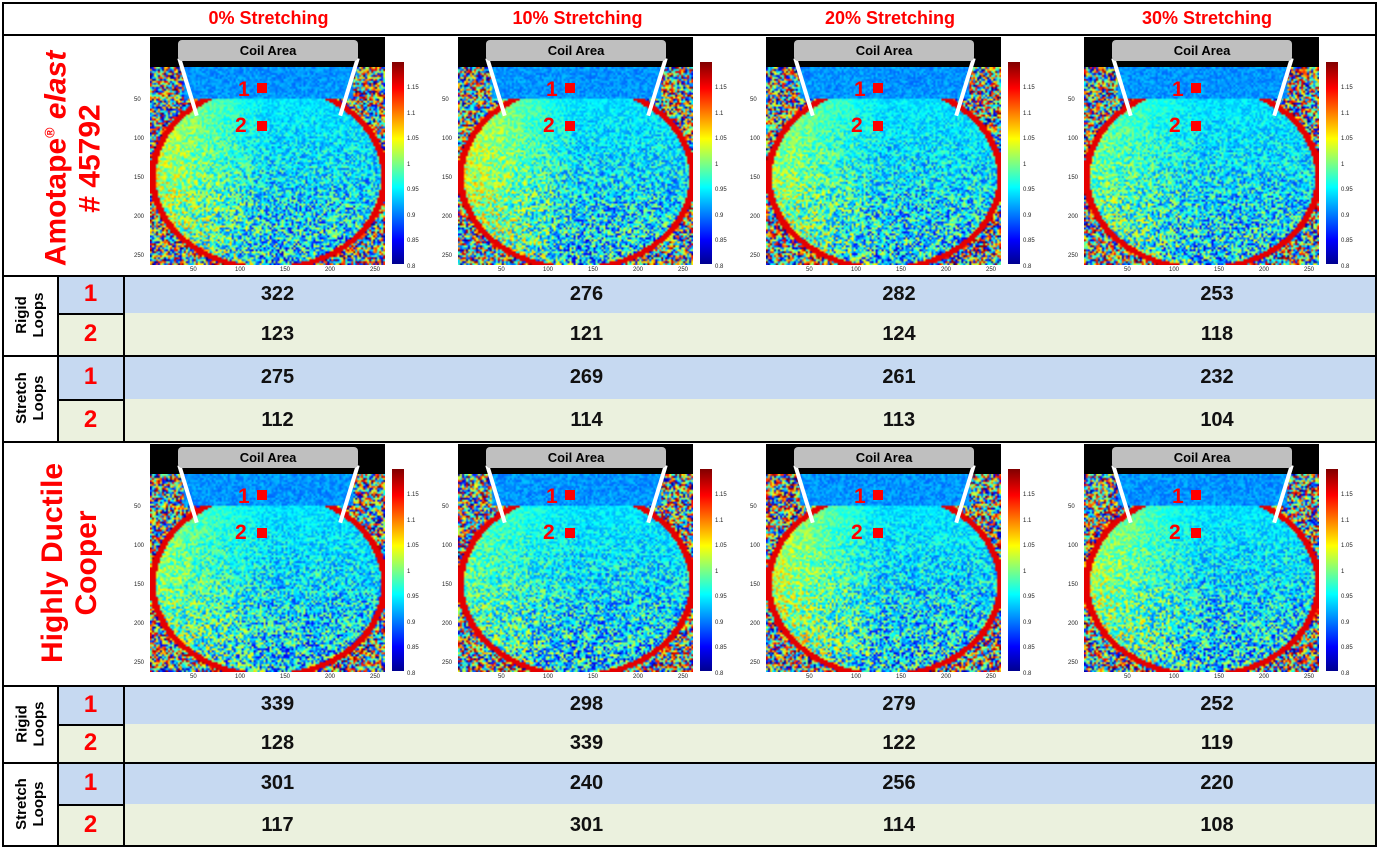 This screenshot has width=1378, height=849. Describe the element at coordinates (277, 294) in the screenshot. I see `value-cell: 322` at that location.